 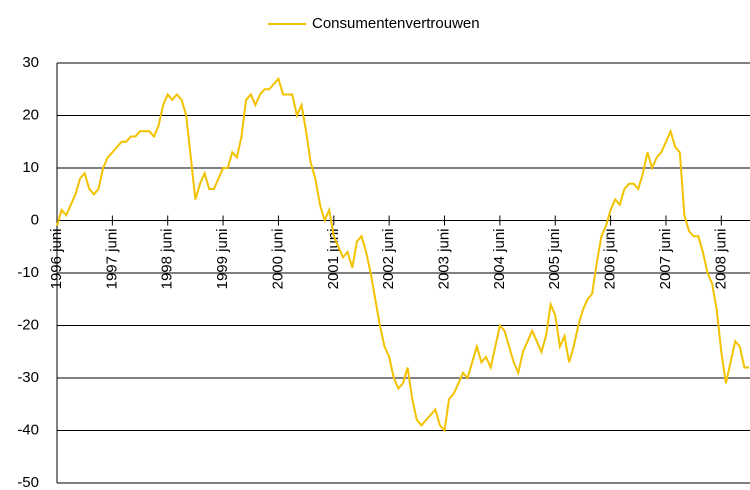 What do you see at coordinates (30, 167) in the screenshot?
I see `y-tick-label: 10` at bounding box center [30, 167].